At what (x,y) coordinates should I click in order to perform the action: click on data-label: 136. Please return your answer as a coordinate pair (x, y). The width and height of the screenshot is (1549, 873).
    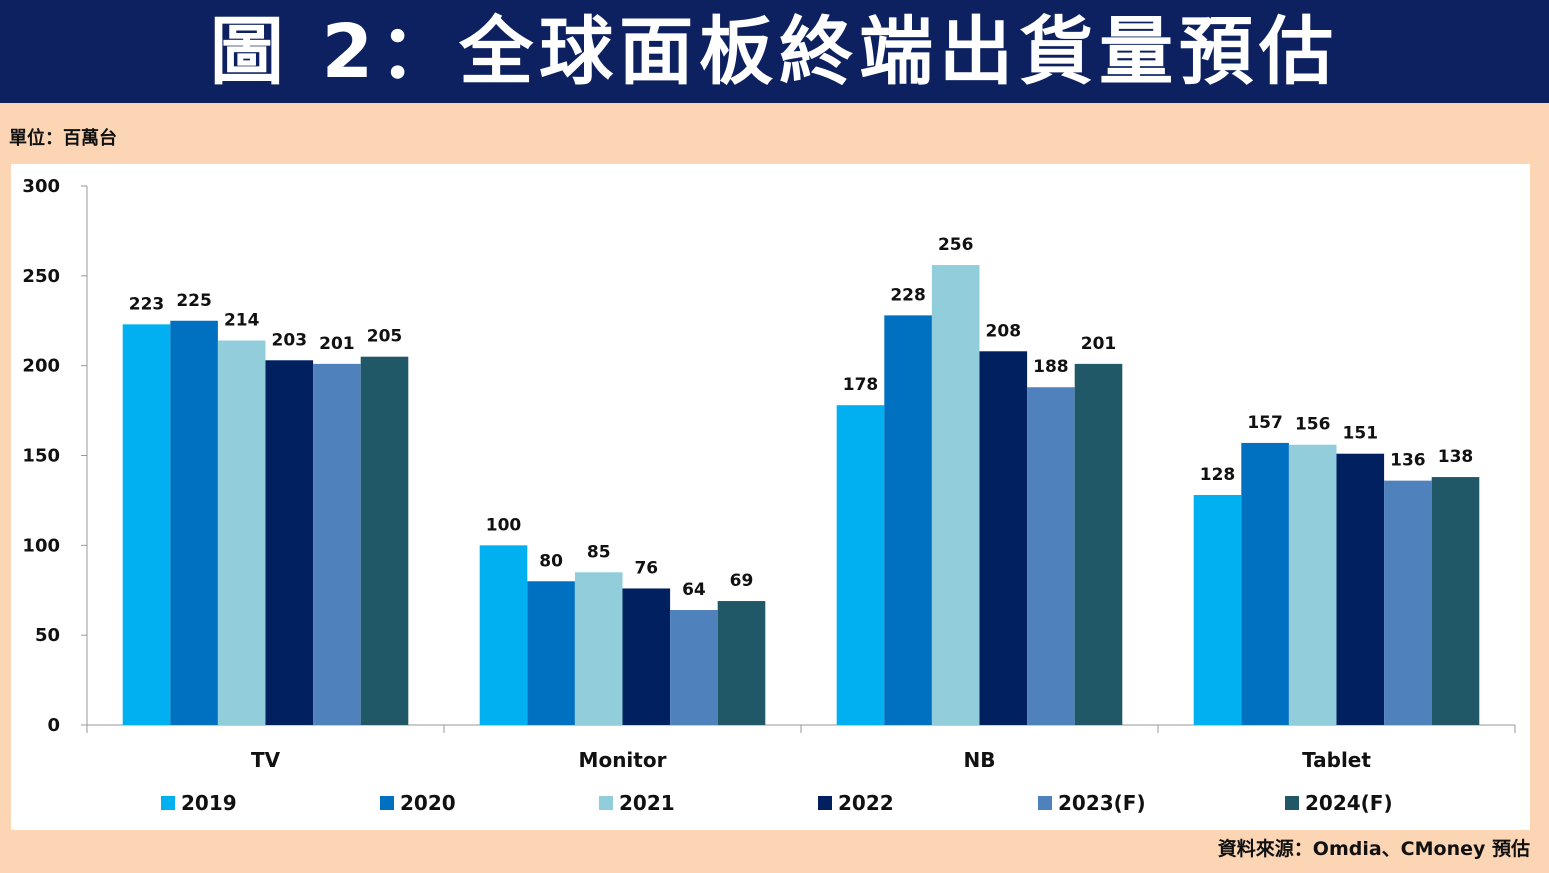
    Looking at the image, I should click on (1408, 461).